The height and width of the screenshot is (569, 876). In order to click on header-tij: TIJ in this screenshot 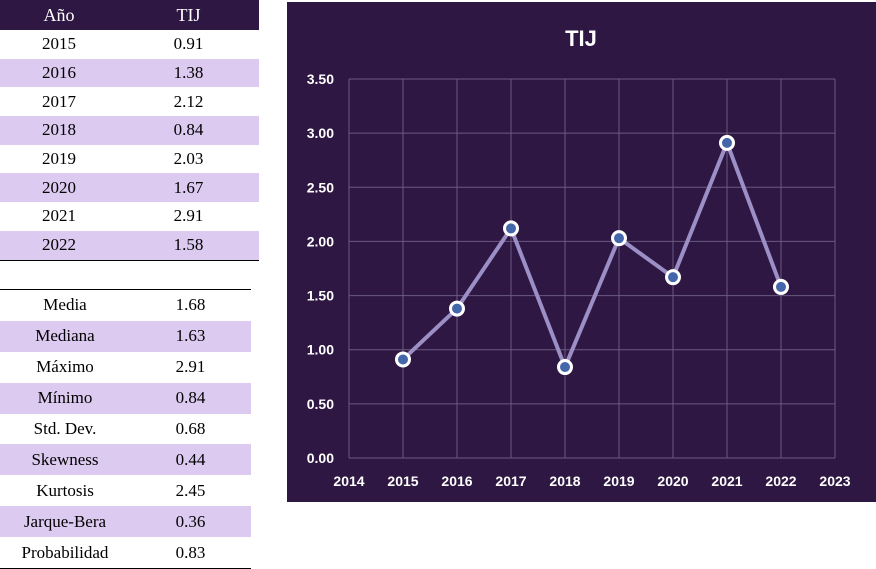, I will do `click(188, 15)`.